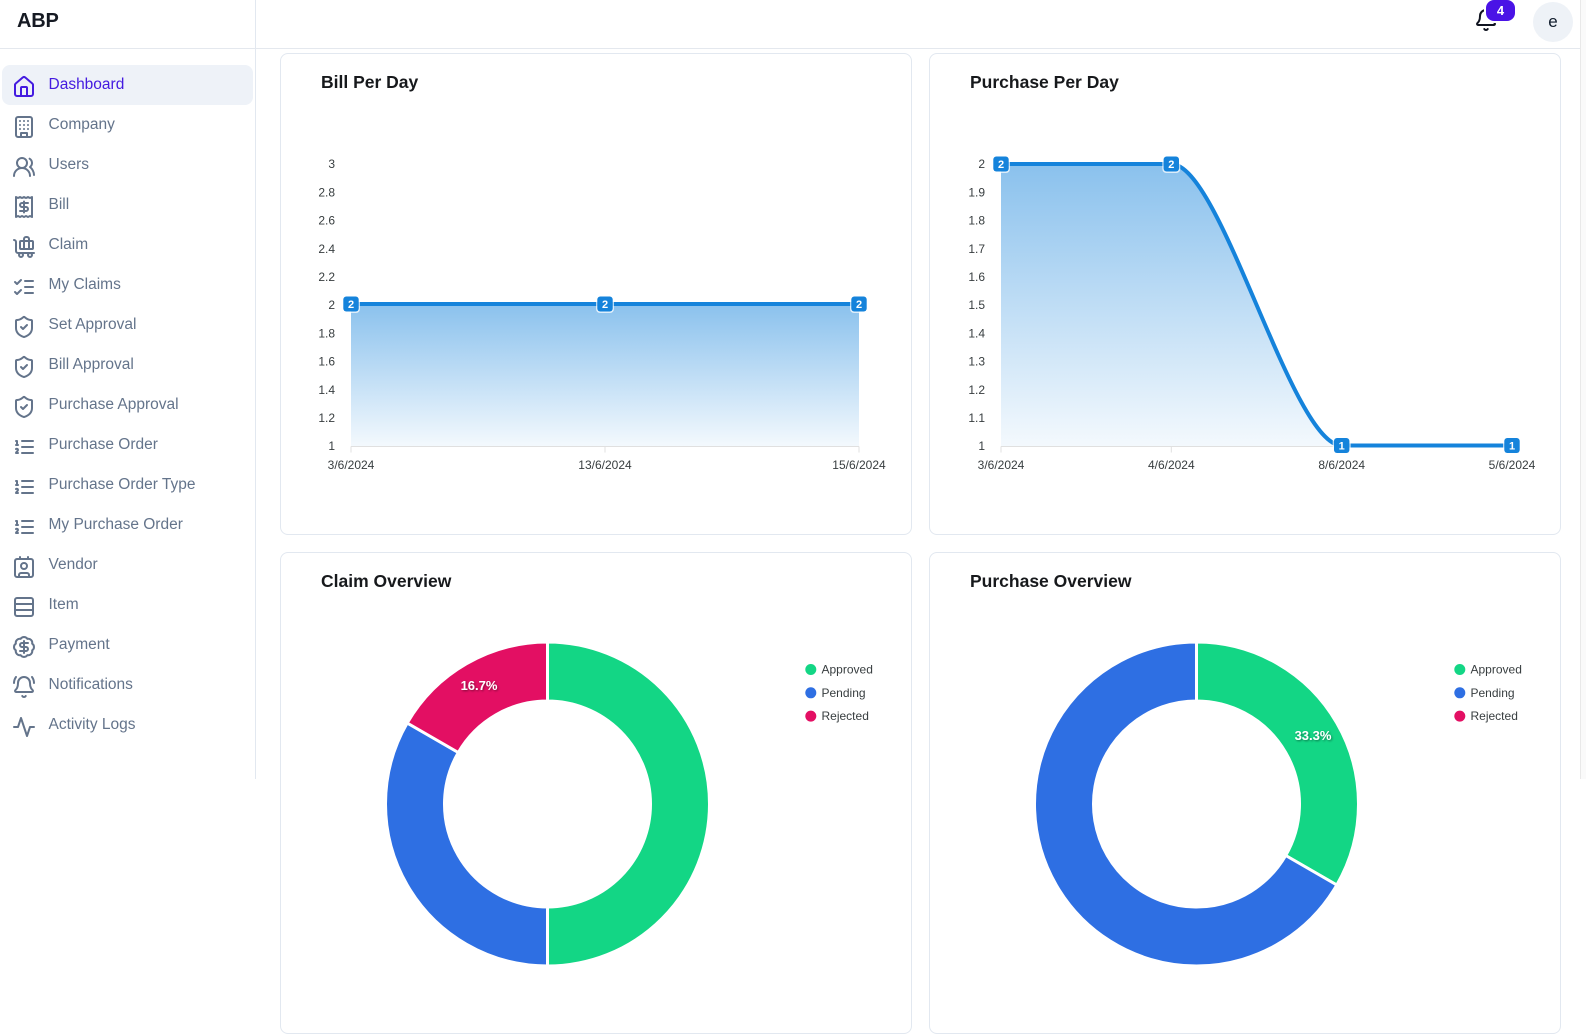 This screenshot has width=1586, height=1035. Describe the element at coordinates (859, 465) in the screenshot. I see `svg-text: 15/6/2024` at that location.